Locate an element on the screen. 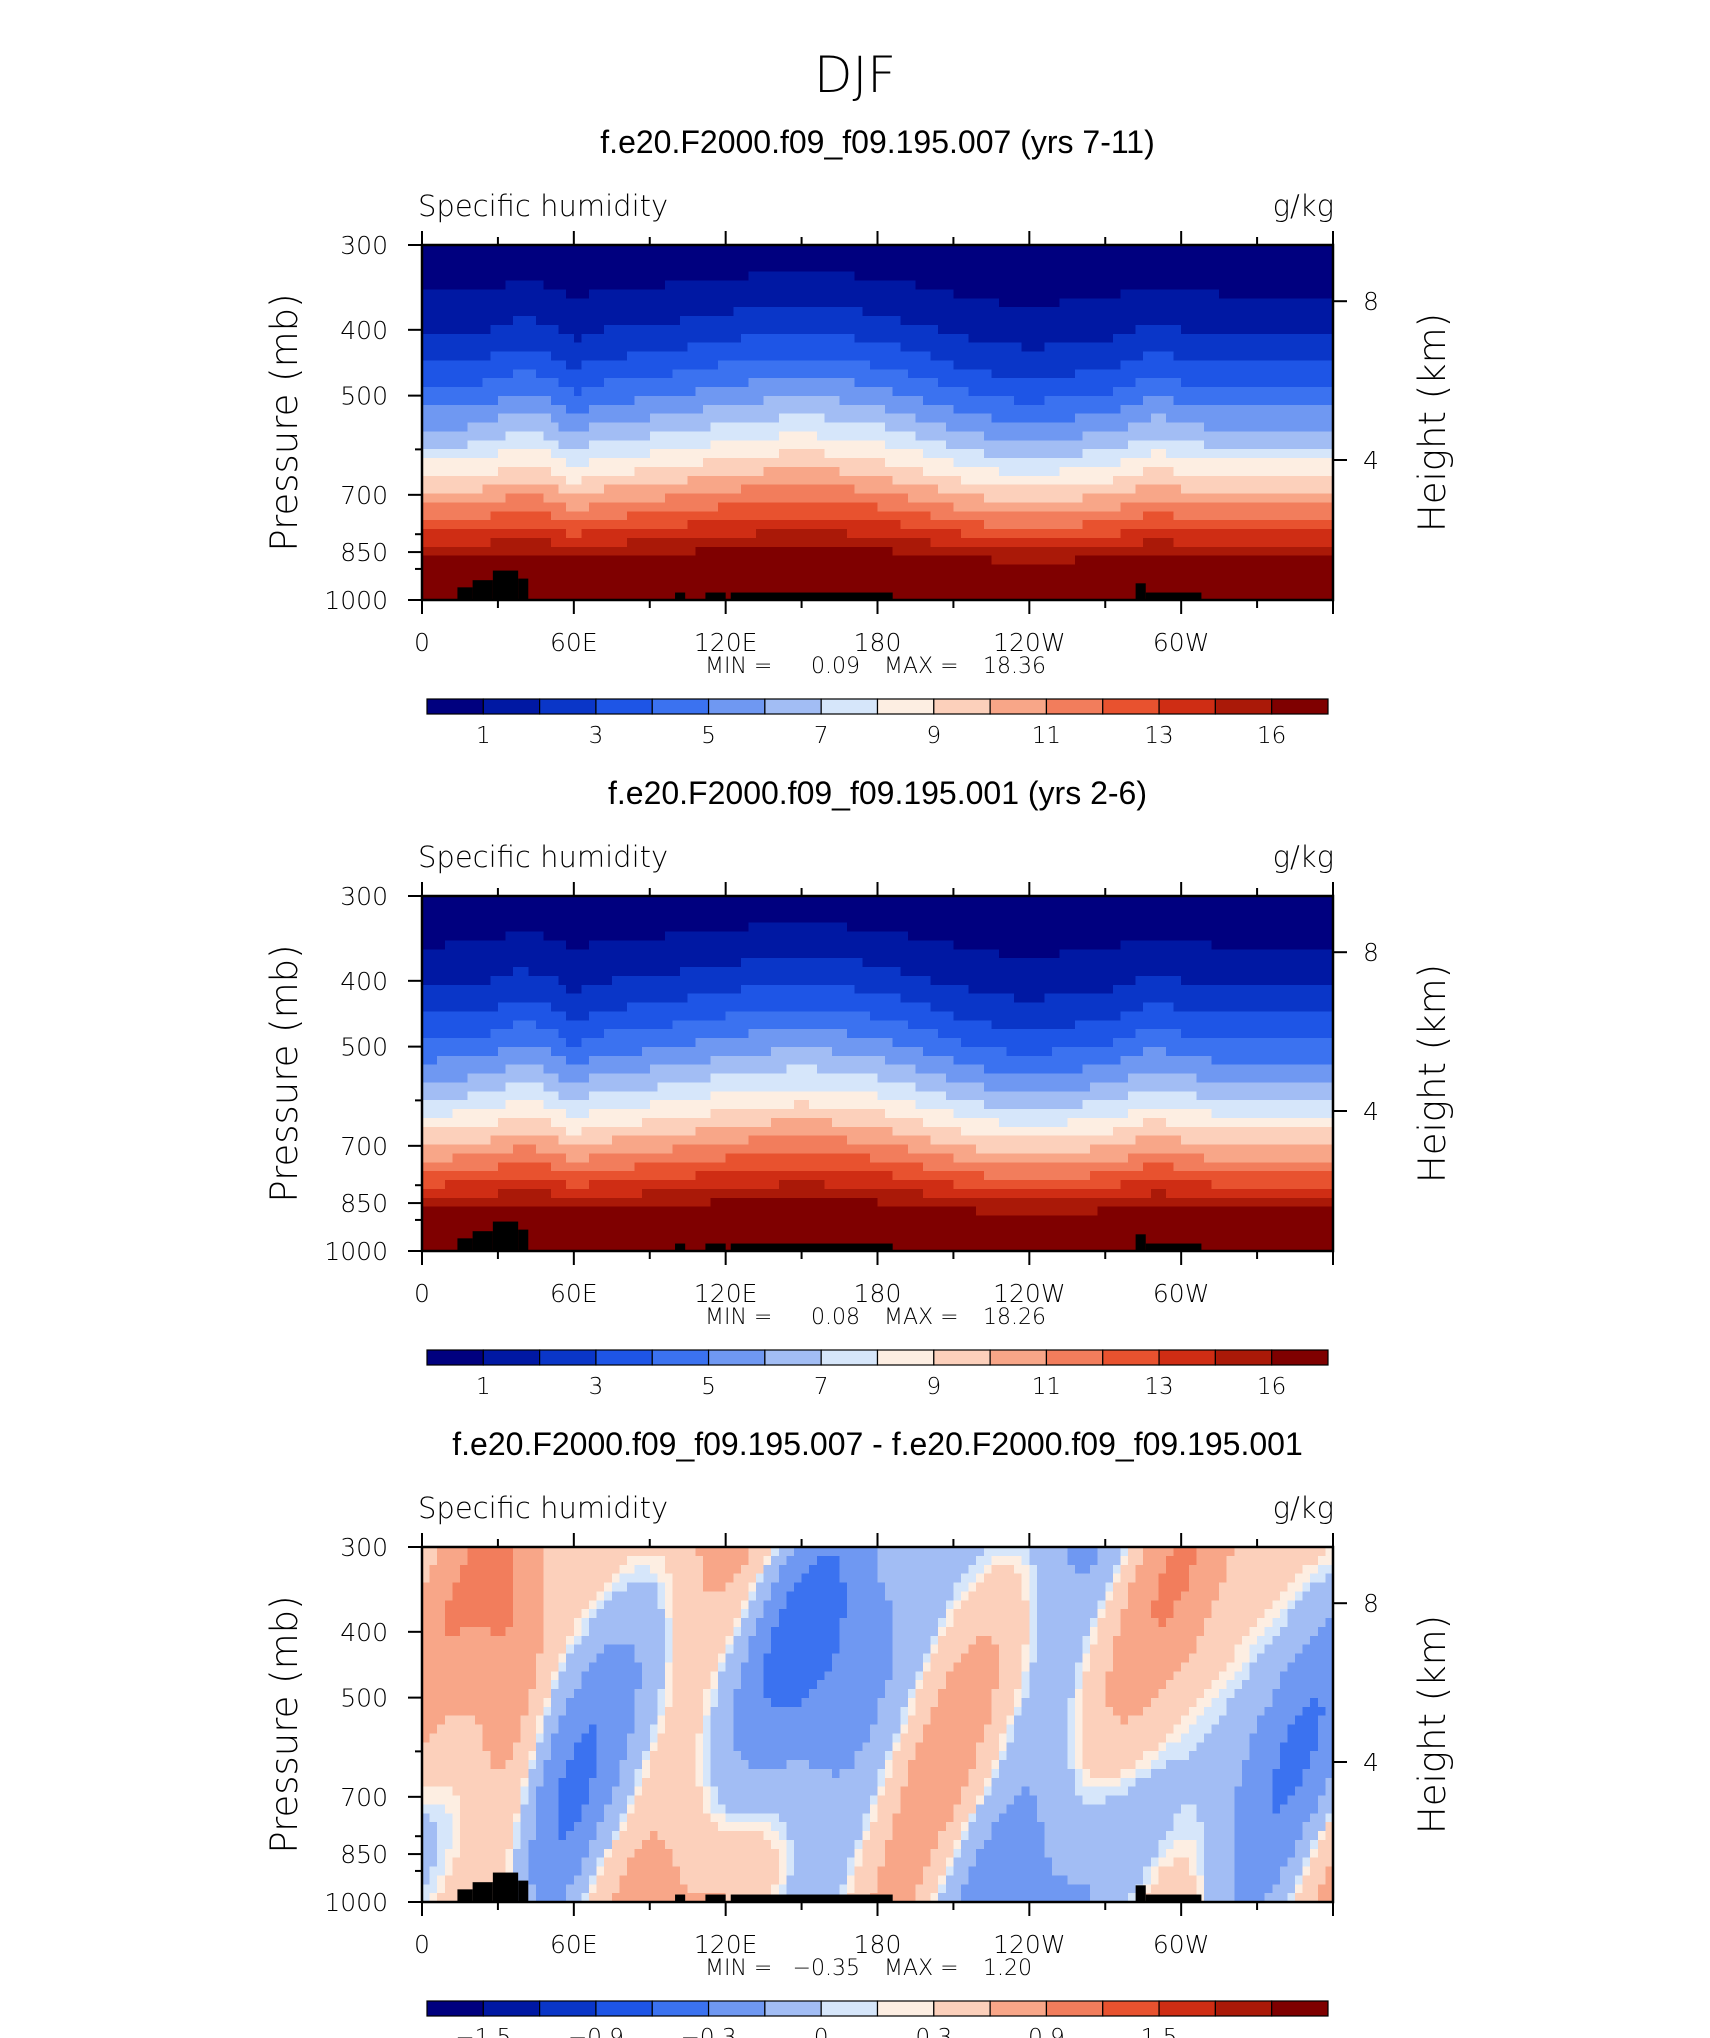 The width and height of the screenshot is (1710, 2038). panel-subtitle-left: Specific humidity is located at coordinates (543, 206).